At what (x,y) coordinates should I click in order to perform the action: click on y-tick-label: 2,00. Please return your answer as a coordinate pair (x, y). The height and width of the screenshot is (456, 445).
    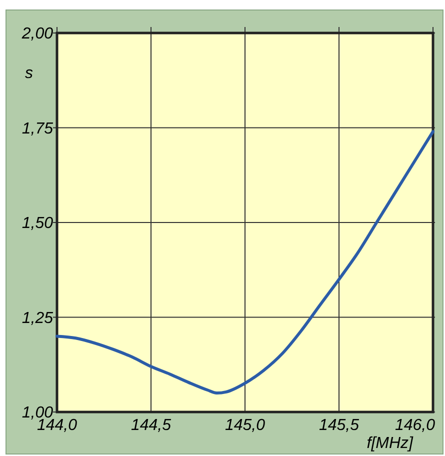
    Looking at the image, I should click on (37, 34).